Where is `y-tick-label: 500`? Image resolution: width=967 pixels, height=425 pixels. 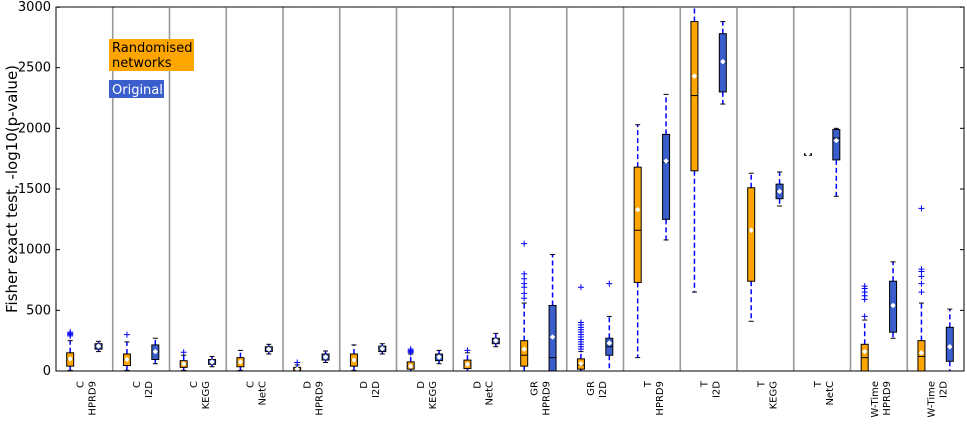
y-tick-label: 500 is located at coordinates (38, 310).